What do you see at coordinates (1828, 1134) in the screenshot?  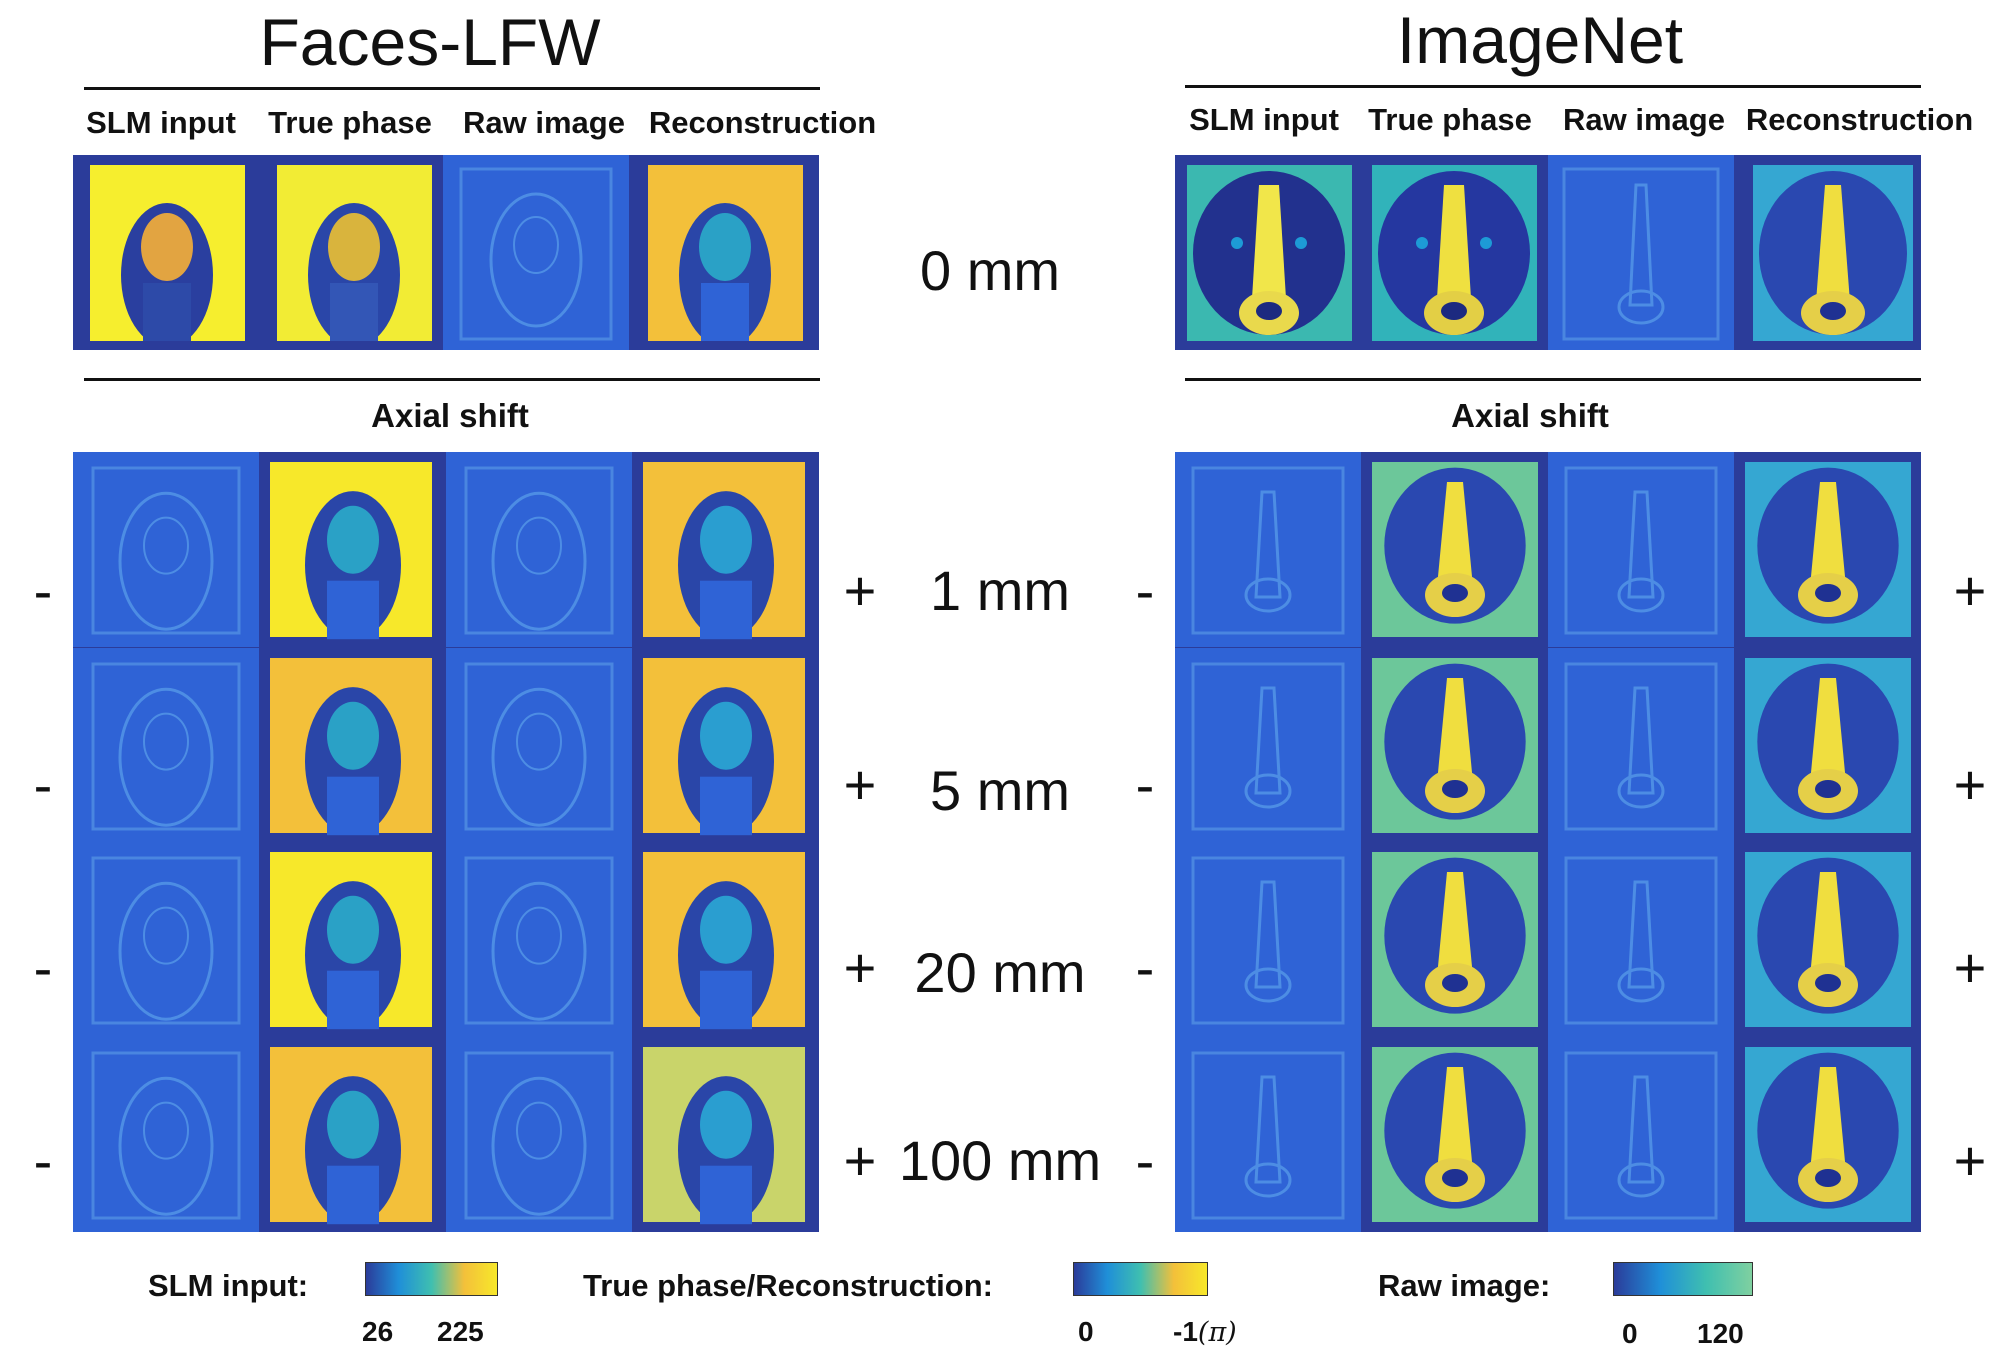 I see `dog-reconstruction-100mm` at bounding box center [1828, 1134].